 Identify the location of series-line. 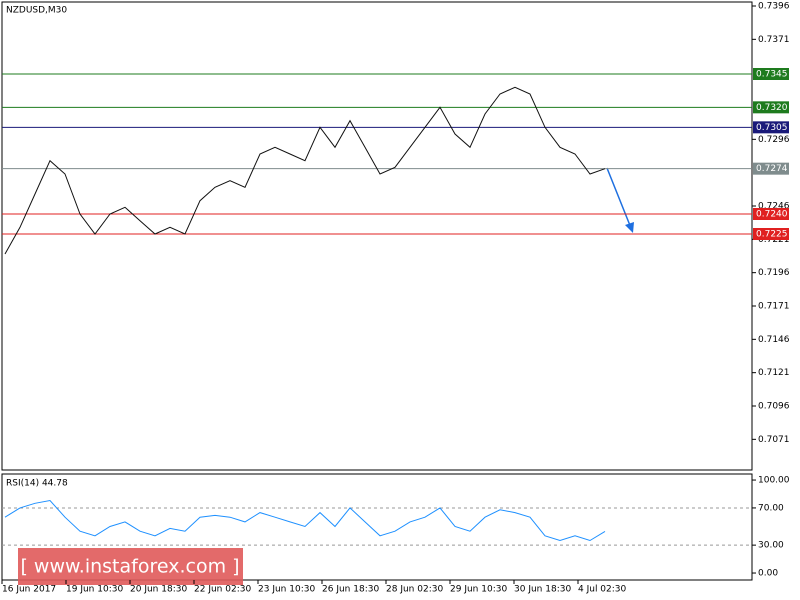
(305, 520).